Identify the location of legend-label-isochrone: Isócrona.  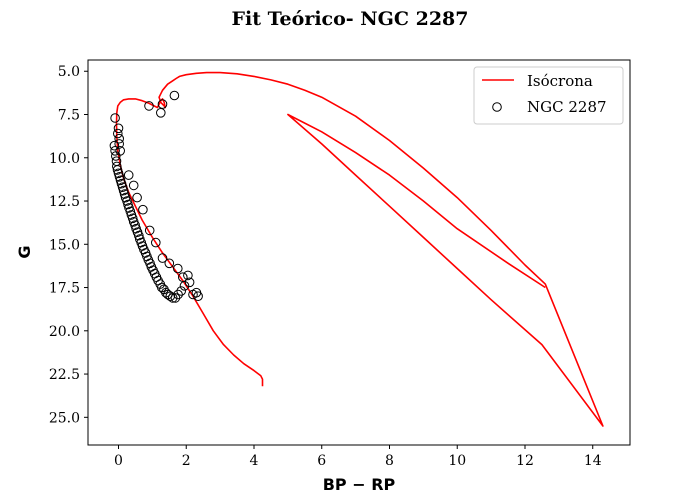
(560, 81).